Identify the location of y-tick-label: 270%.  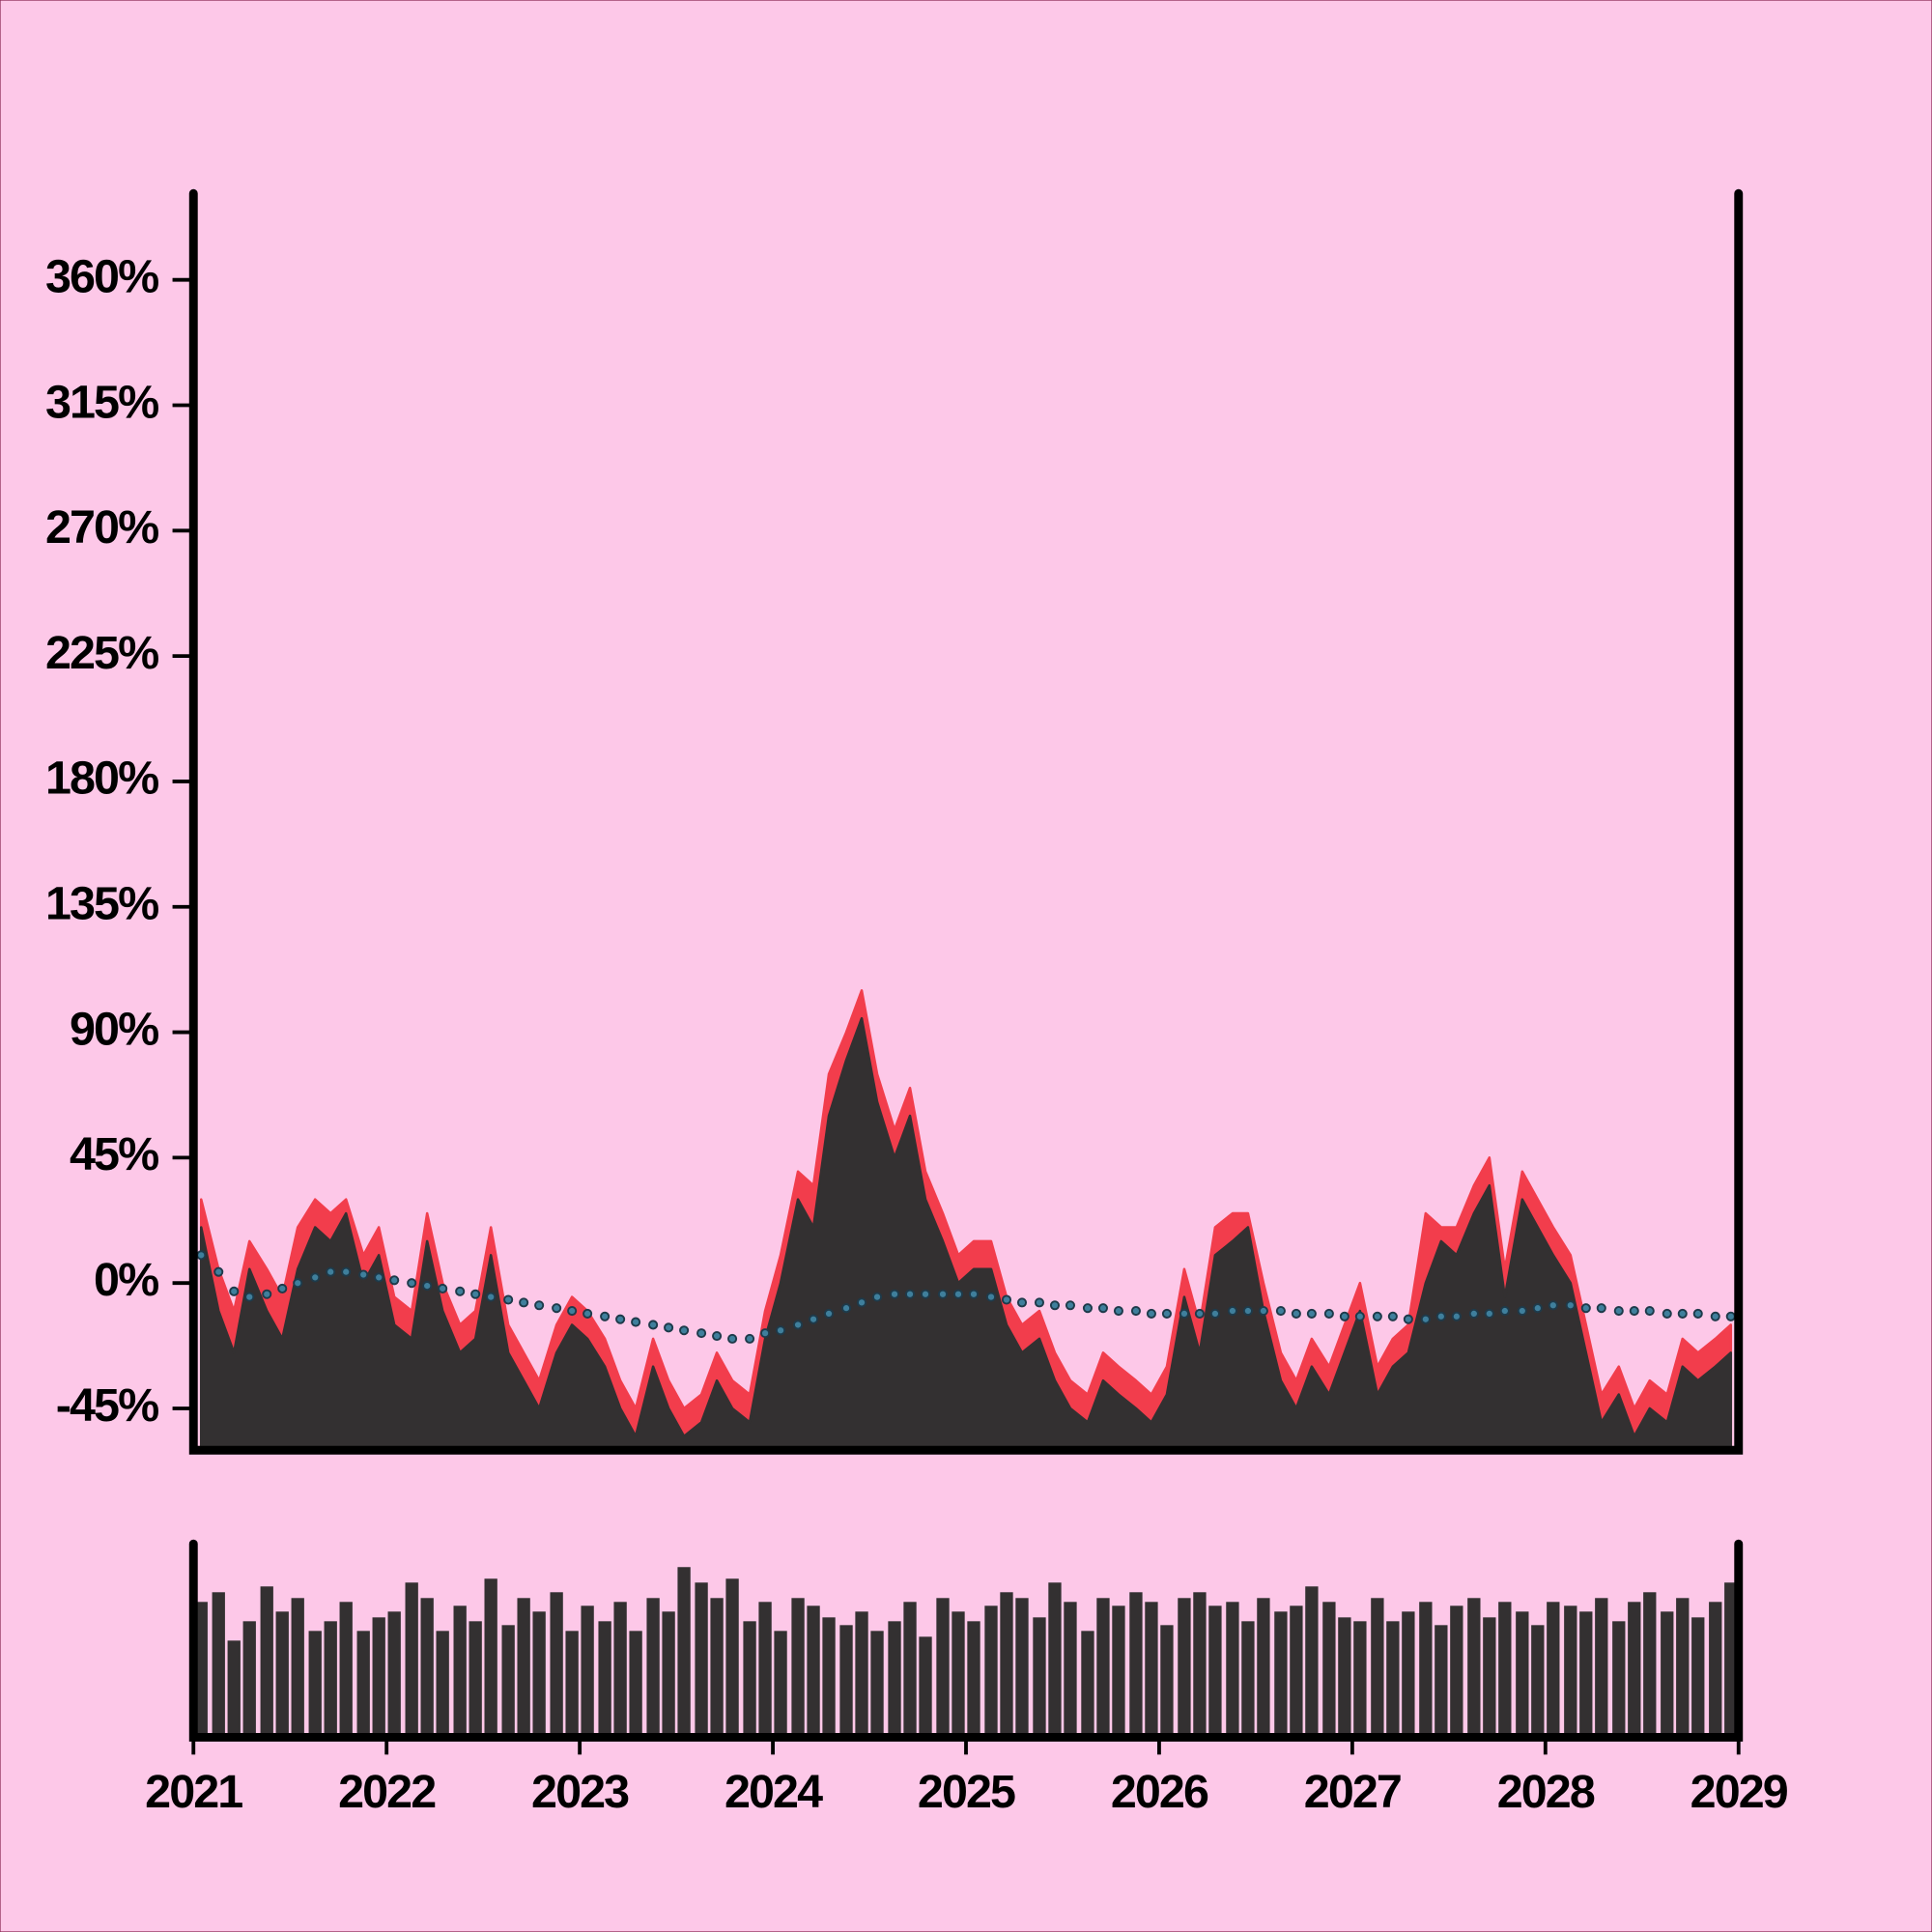
(101, 527).